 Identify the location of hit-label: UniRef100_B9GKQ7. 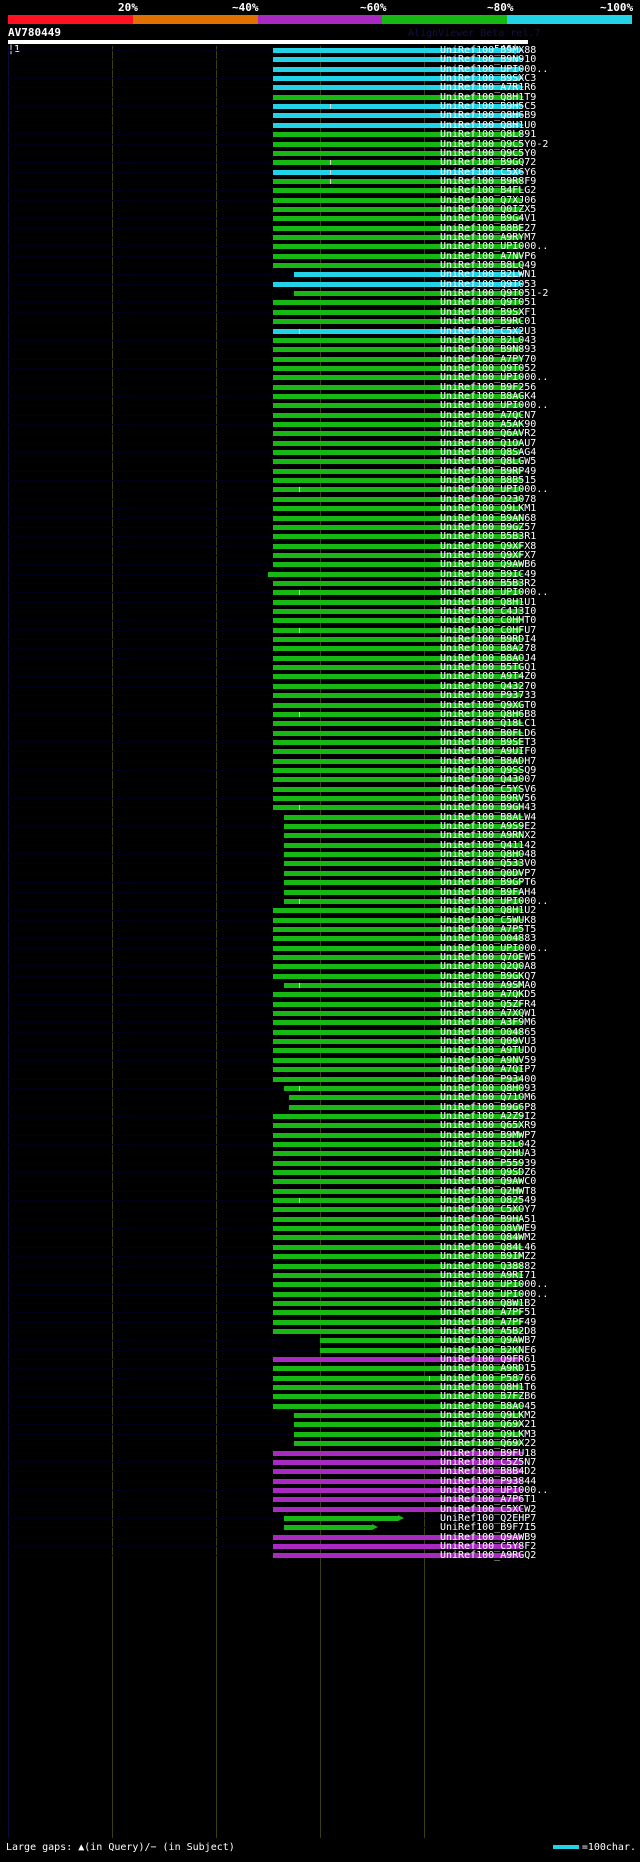
(488, 976).